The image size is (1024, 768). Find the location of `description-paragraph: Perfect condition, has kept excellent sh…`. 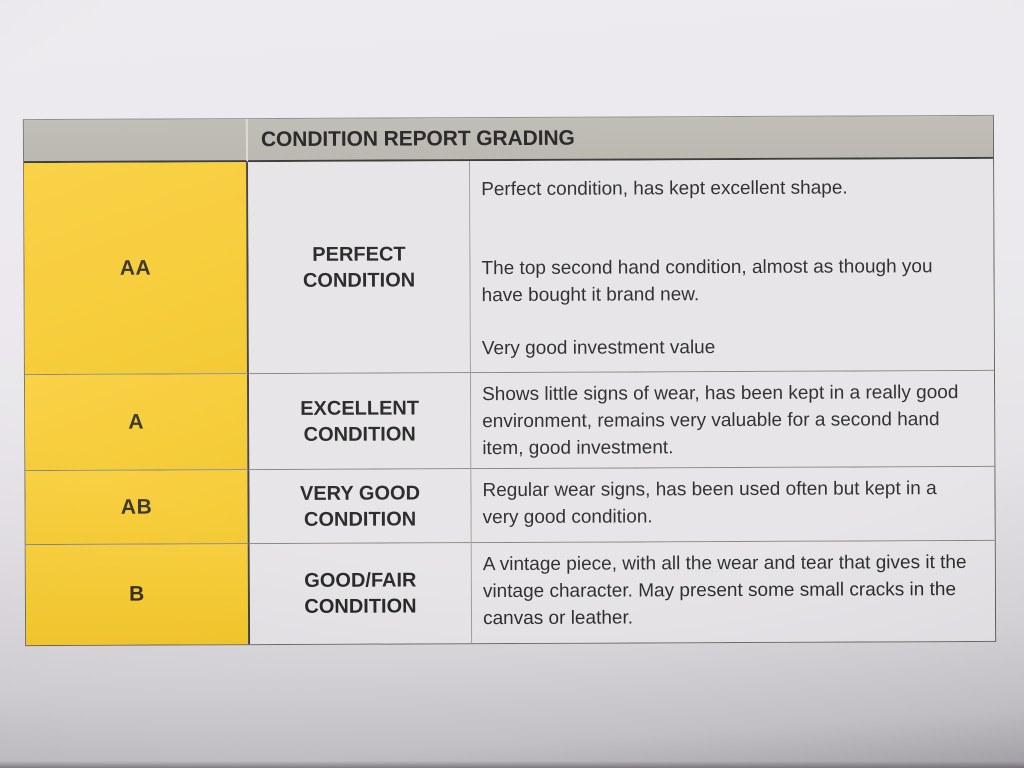

description-paragraph: Perfect condition, has kept excellent sh… is located at coordinates (664, 189).